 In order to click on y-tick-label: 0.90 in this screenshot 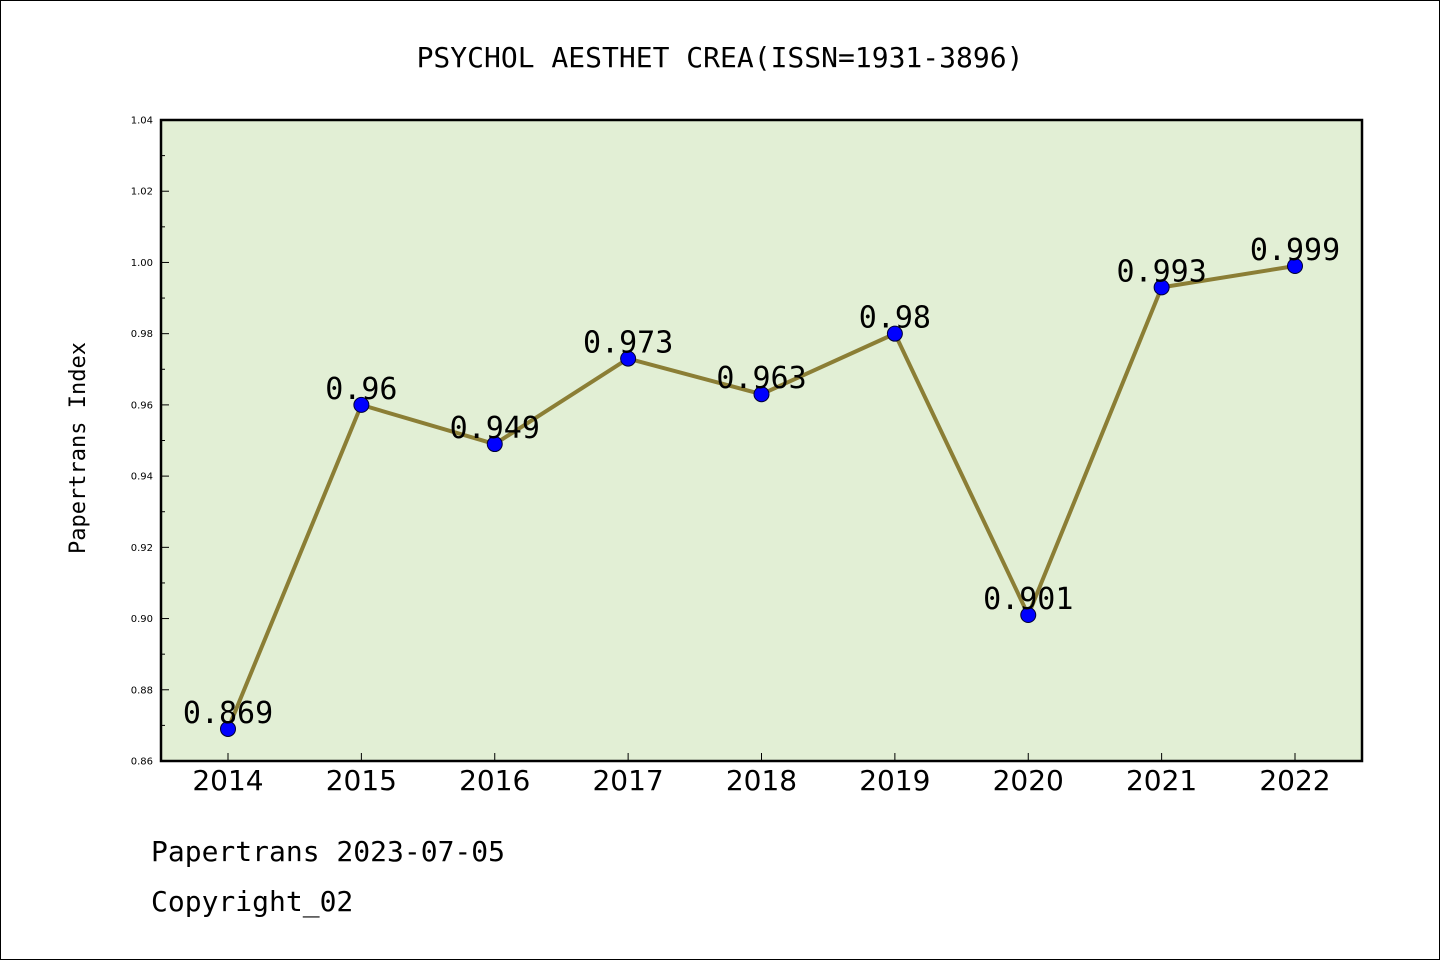, I will do `click(142, 619)`.